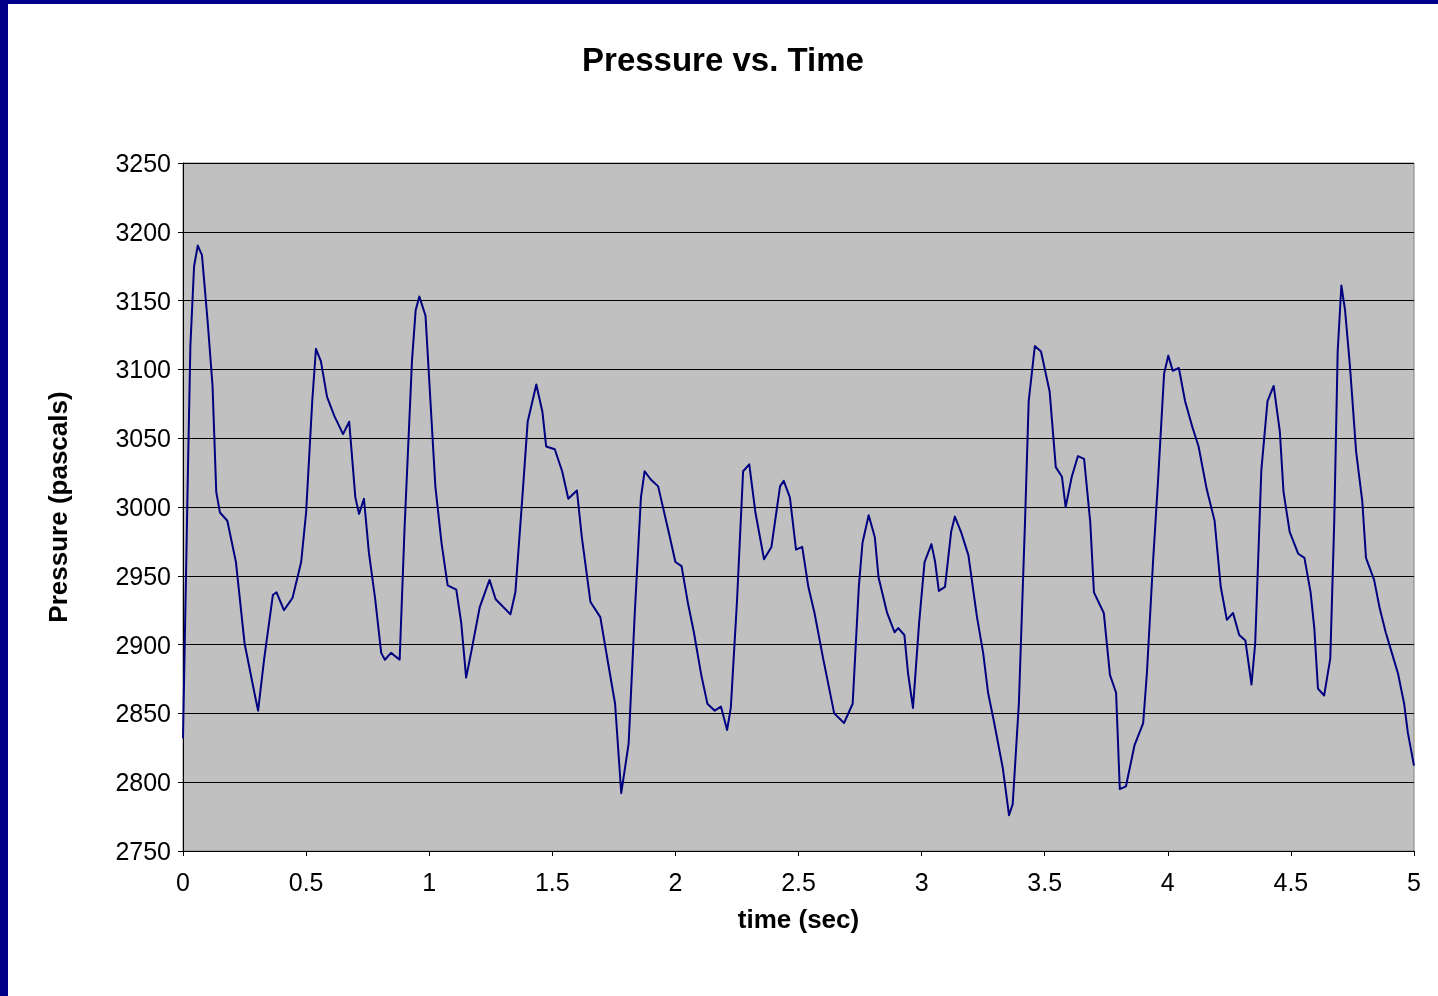 This screenshot has width=1438, height=996. What do you see at coordinates (1414, 881) in the screenshot?
I see `x-tick-label: 5` at bounding box center [1414, 881].